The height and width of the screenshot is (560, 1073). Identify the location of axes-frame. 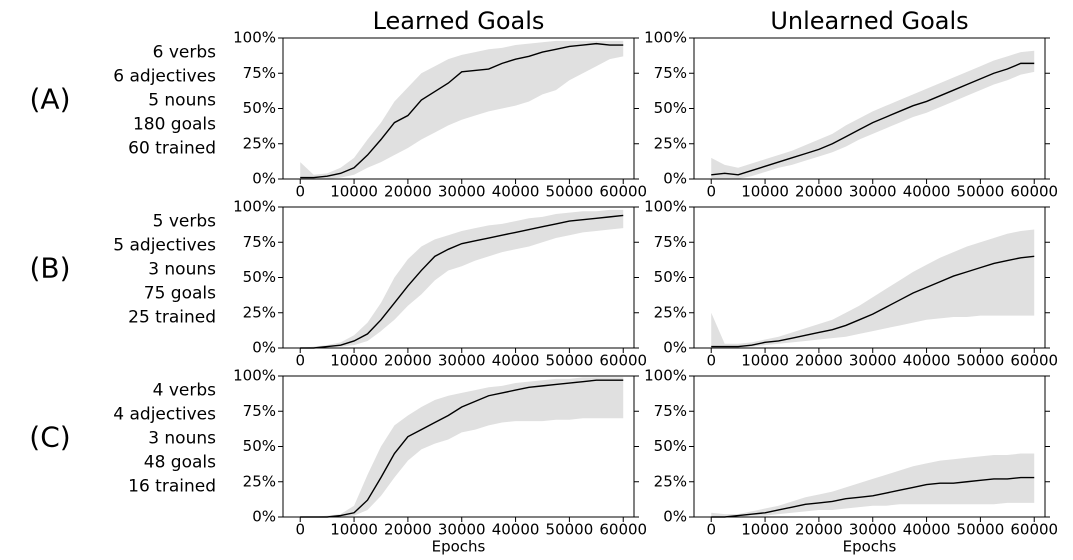
(869, 108).